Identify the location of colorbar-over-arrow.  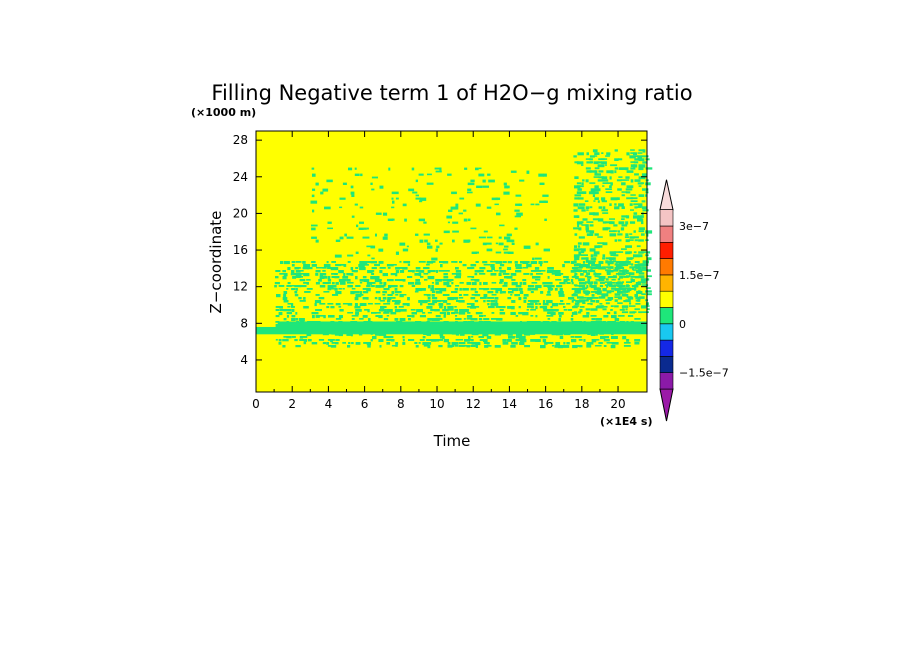
(666, 195).